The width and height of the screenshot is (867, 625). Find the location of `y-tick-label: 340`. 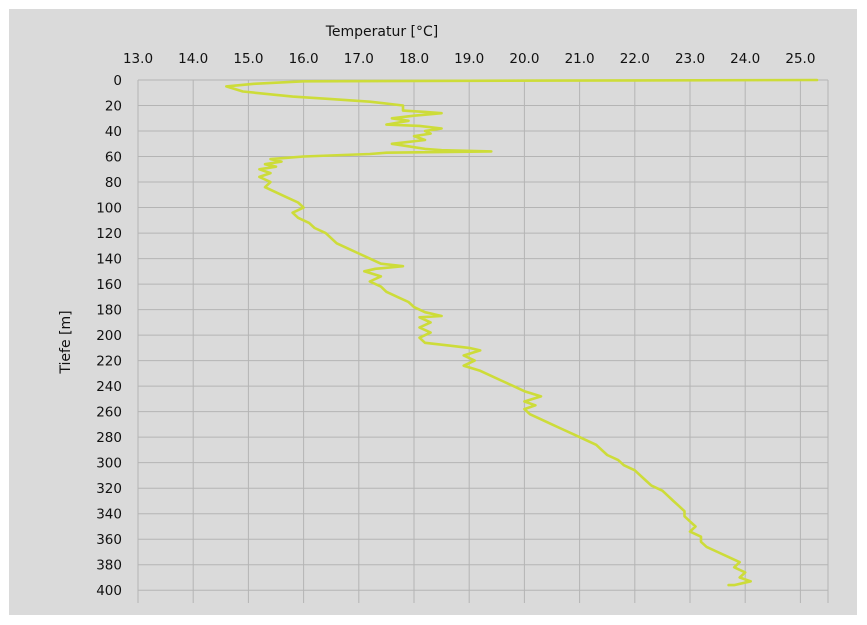

y-tick-label: 340 is located at coordinates (109, 515).